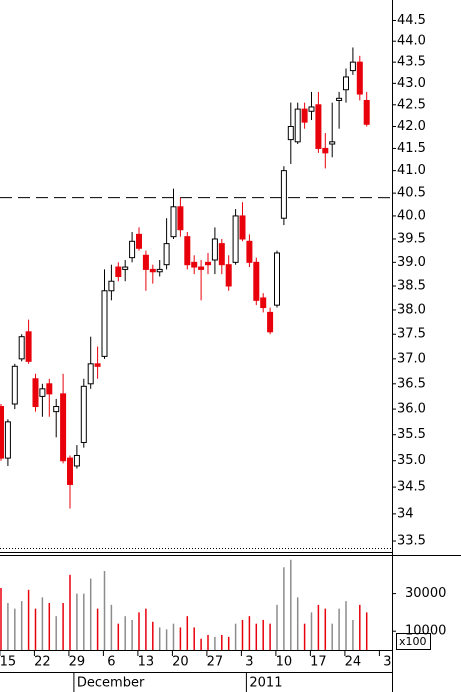 The width and height of the screenshot is (461, 692). I want to click on y-tick-label: 36.0, so click(411, 409).